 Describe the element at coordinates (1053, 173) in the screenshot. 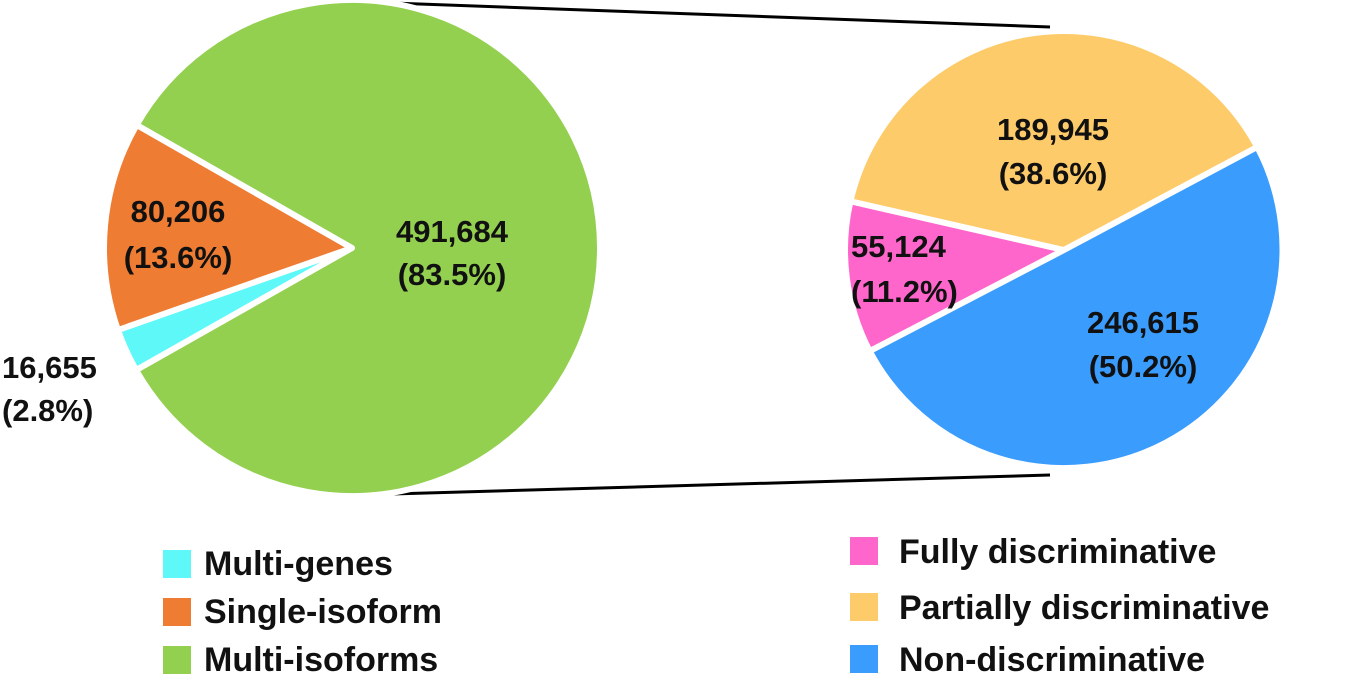

I see `partially-discriminative-percent-label: (38.6%)` at that location.